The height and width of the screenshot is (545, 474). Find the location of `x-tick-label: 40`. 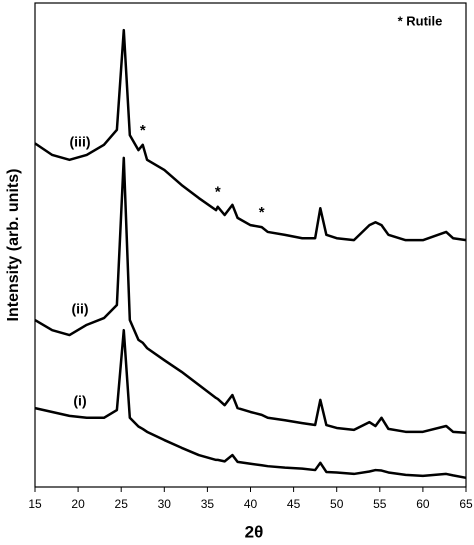

x-tick-label: 40 is located at coordinates (251, 504).